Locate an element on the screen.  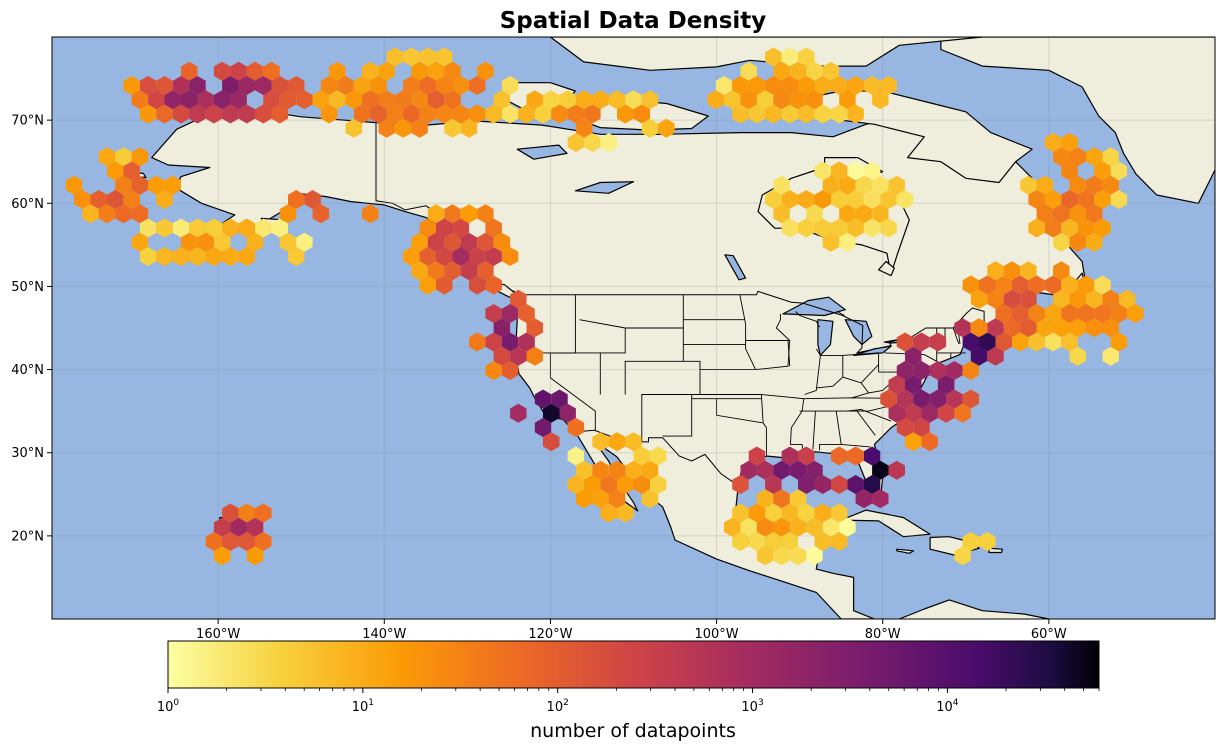
y-tick-label: 60°N is located at coordinates (27, 204).